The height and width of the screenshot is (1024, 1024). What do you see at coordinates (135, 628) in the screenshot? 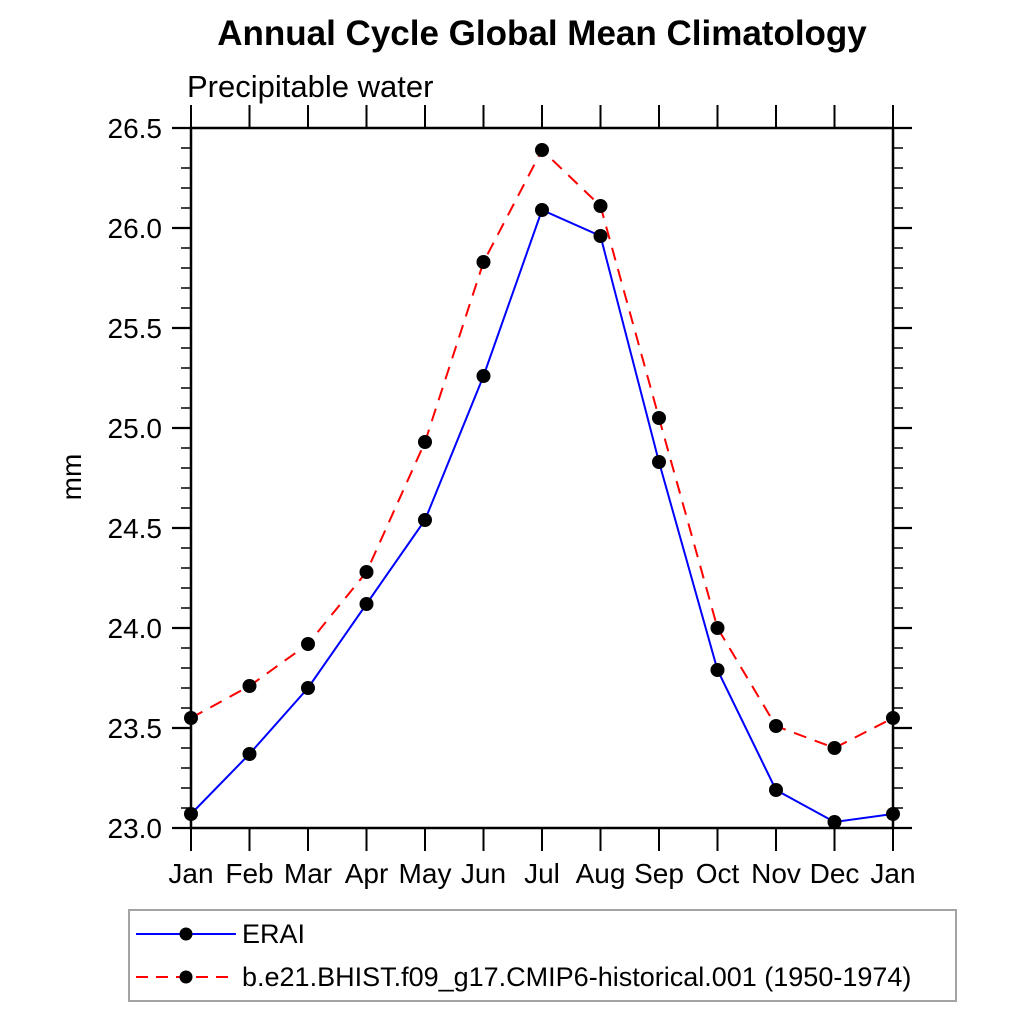
I see `y-tick-label: 24.0` at bounding box center [135, 628].